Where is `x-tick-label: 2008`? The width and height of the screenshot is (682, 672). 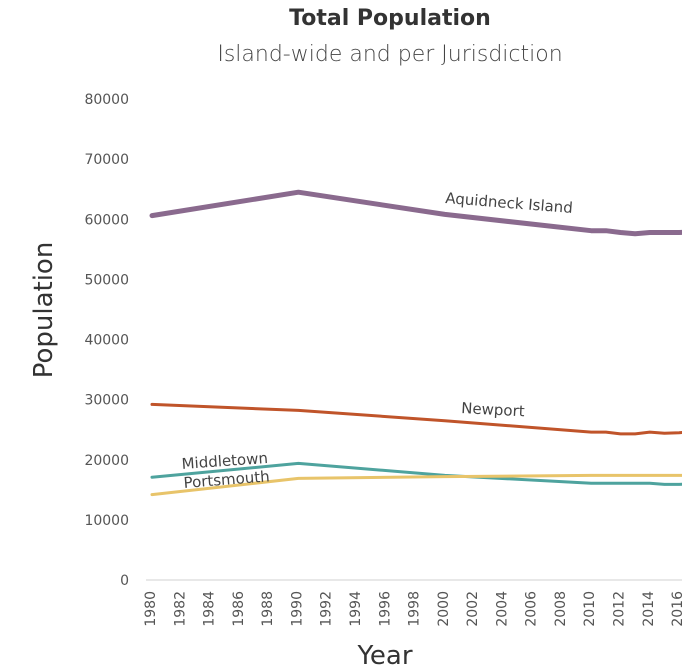
x-tick-label: 2008 is located at coordinates (561, 609).